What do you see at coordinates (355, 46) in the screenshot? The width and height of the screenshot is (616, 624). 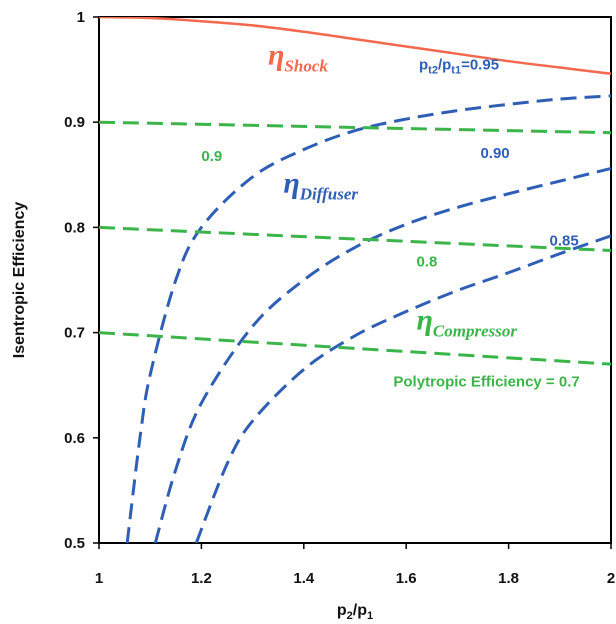 I see `shock-curve` at bounding box center [355, 46].